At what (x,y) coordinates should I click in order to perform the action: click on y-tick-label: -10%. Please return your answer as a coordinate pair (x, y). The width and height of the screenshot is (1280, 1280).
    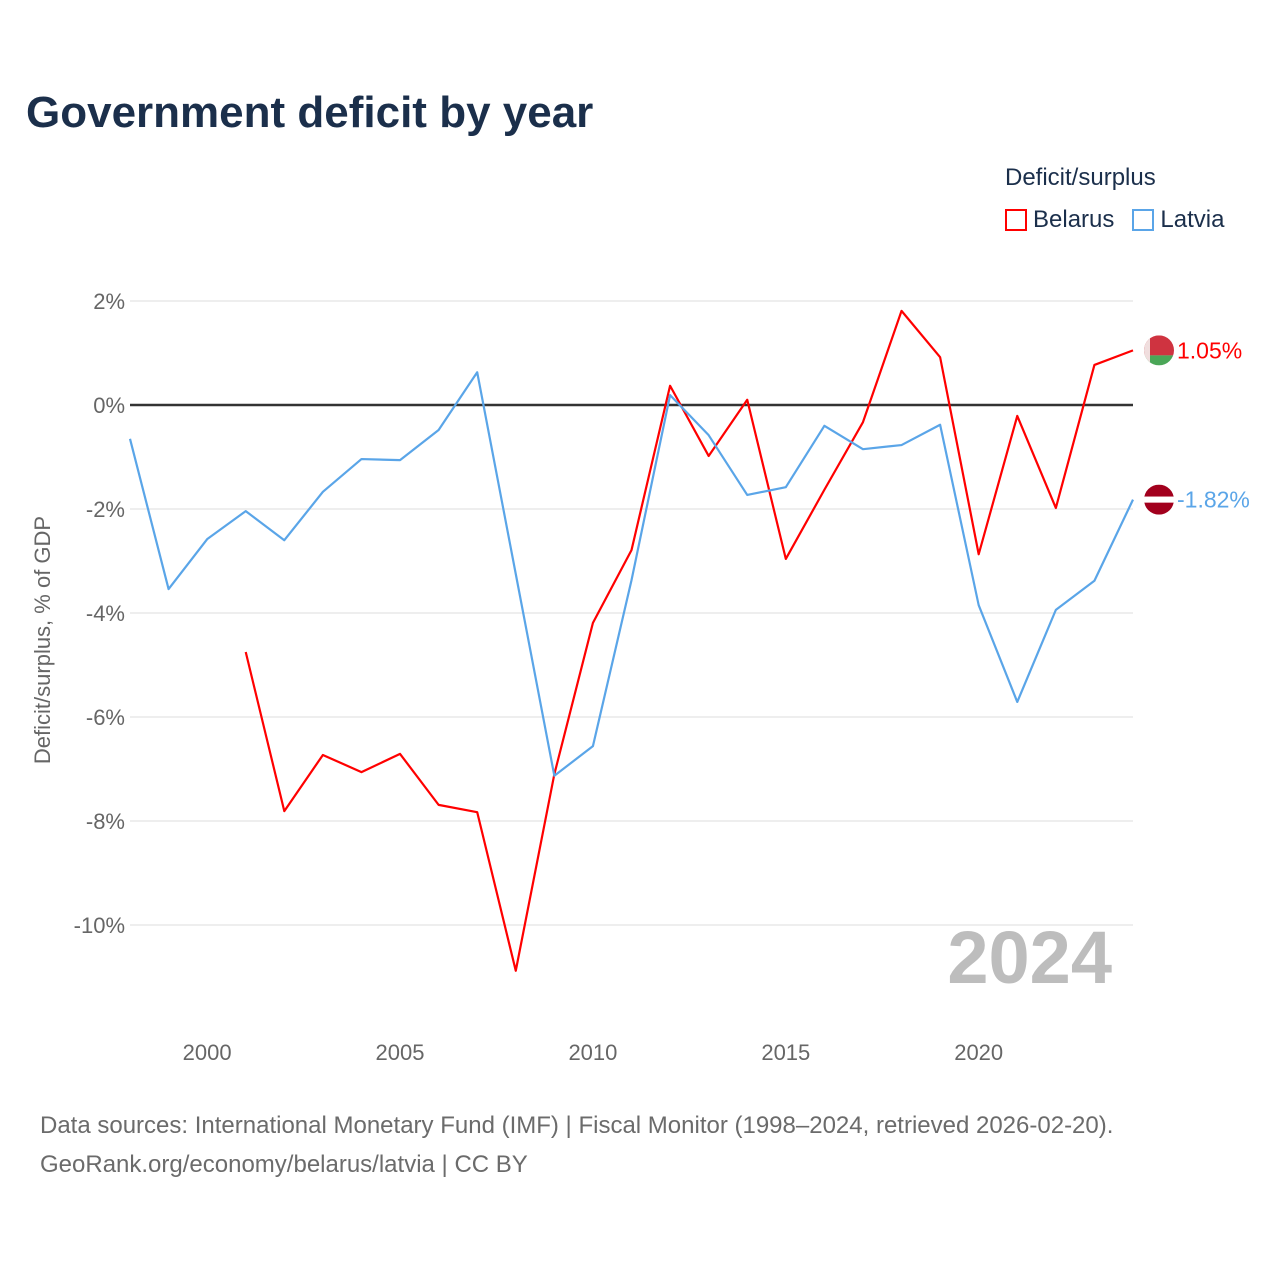
    Looking at the image, I should click on (99, 925).